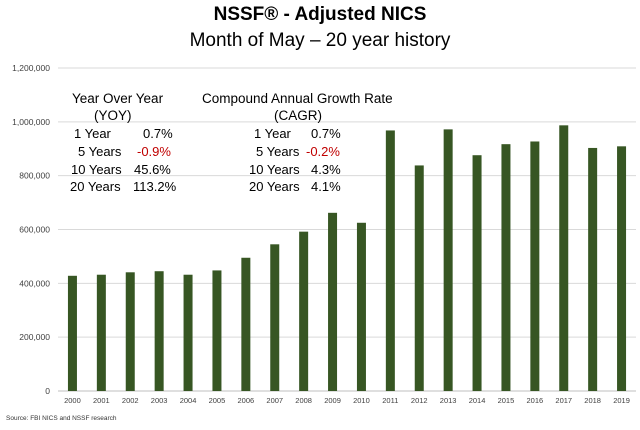 This screenshot has width=640, height=430. What do you see at coordinates (298, 115) in the screenshot?
I see `cagr-heading-abbrev: (CAGR)` at bounding box center [298, 115].